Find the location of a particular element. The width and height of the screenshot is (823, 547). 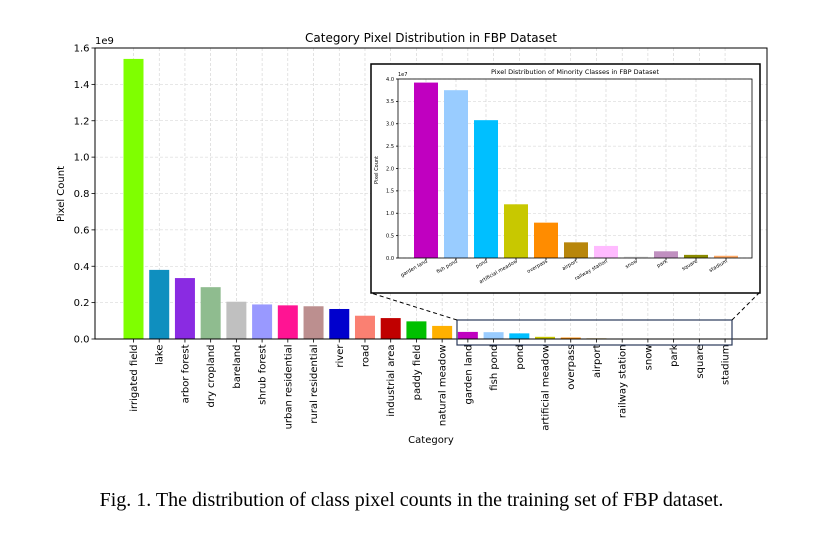

zoom-region-box is located at coordinates (594, 332).